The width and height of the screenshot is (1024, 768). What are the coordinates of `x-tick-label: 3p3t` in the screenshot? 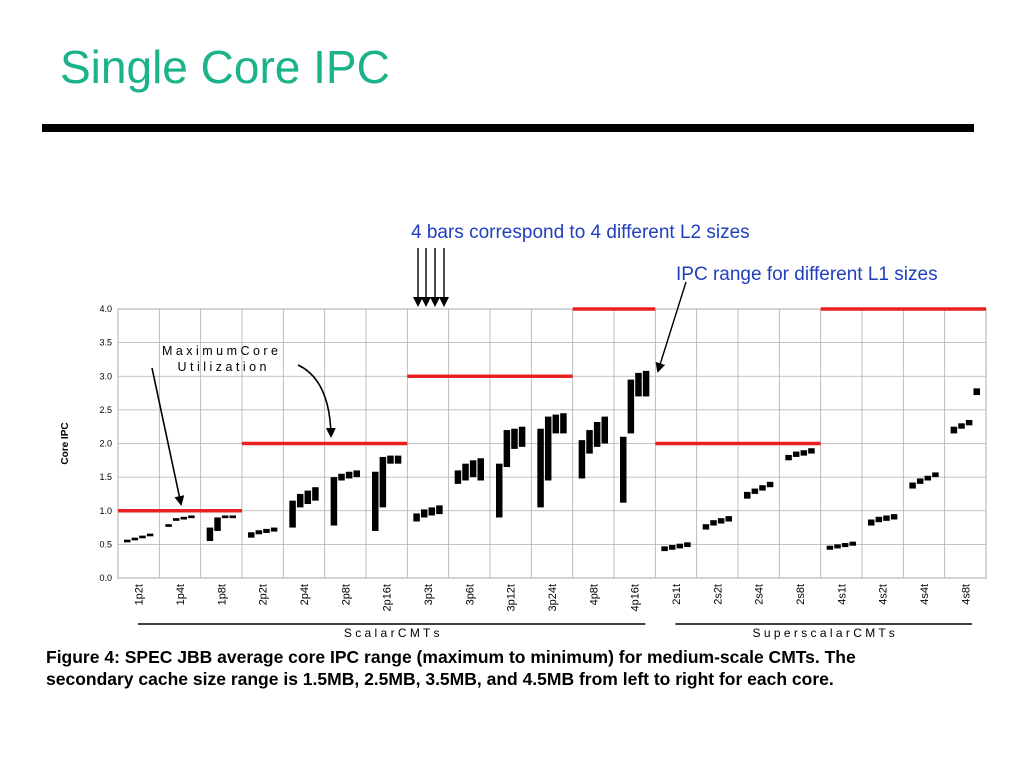 It's located at (429, 594).